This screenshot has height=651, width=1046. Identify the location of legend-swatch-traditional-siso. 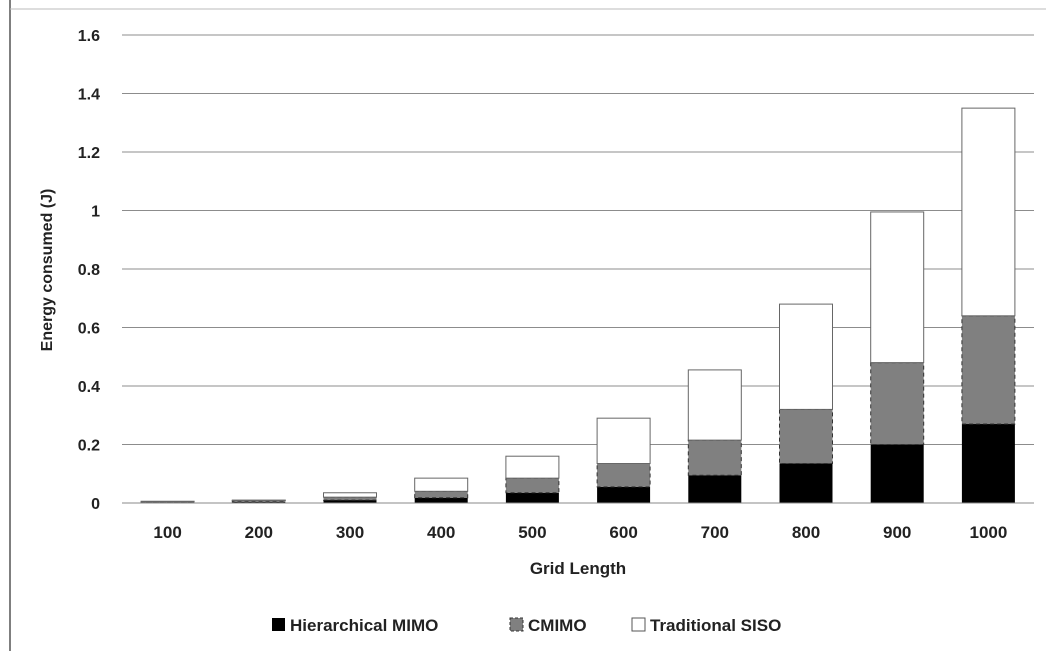
(638, 624).